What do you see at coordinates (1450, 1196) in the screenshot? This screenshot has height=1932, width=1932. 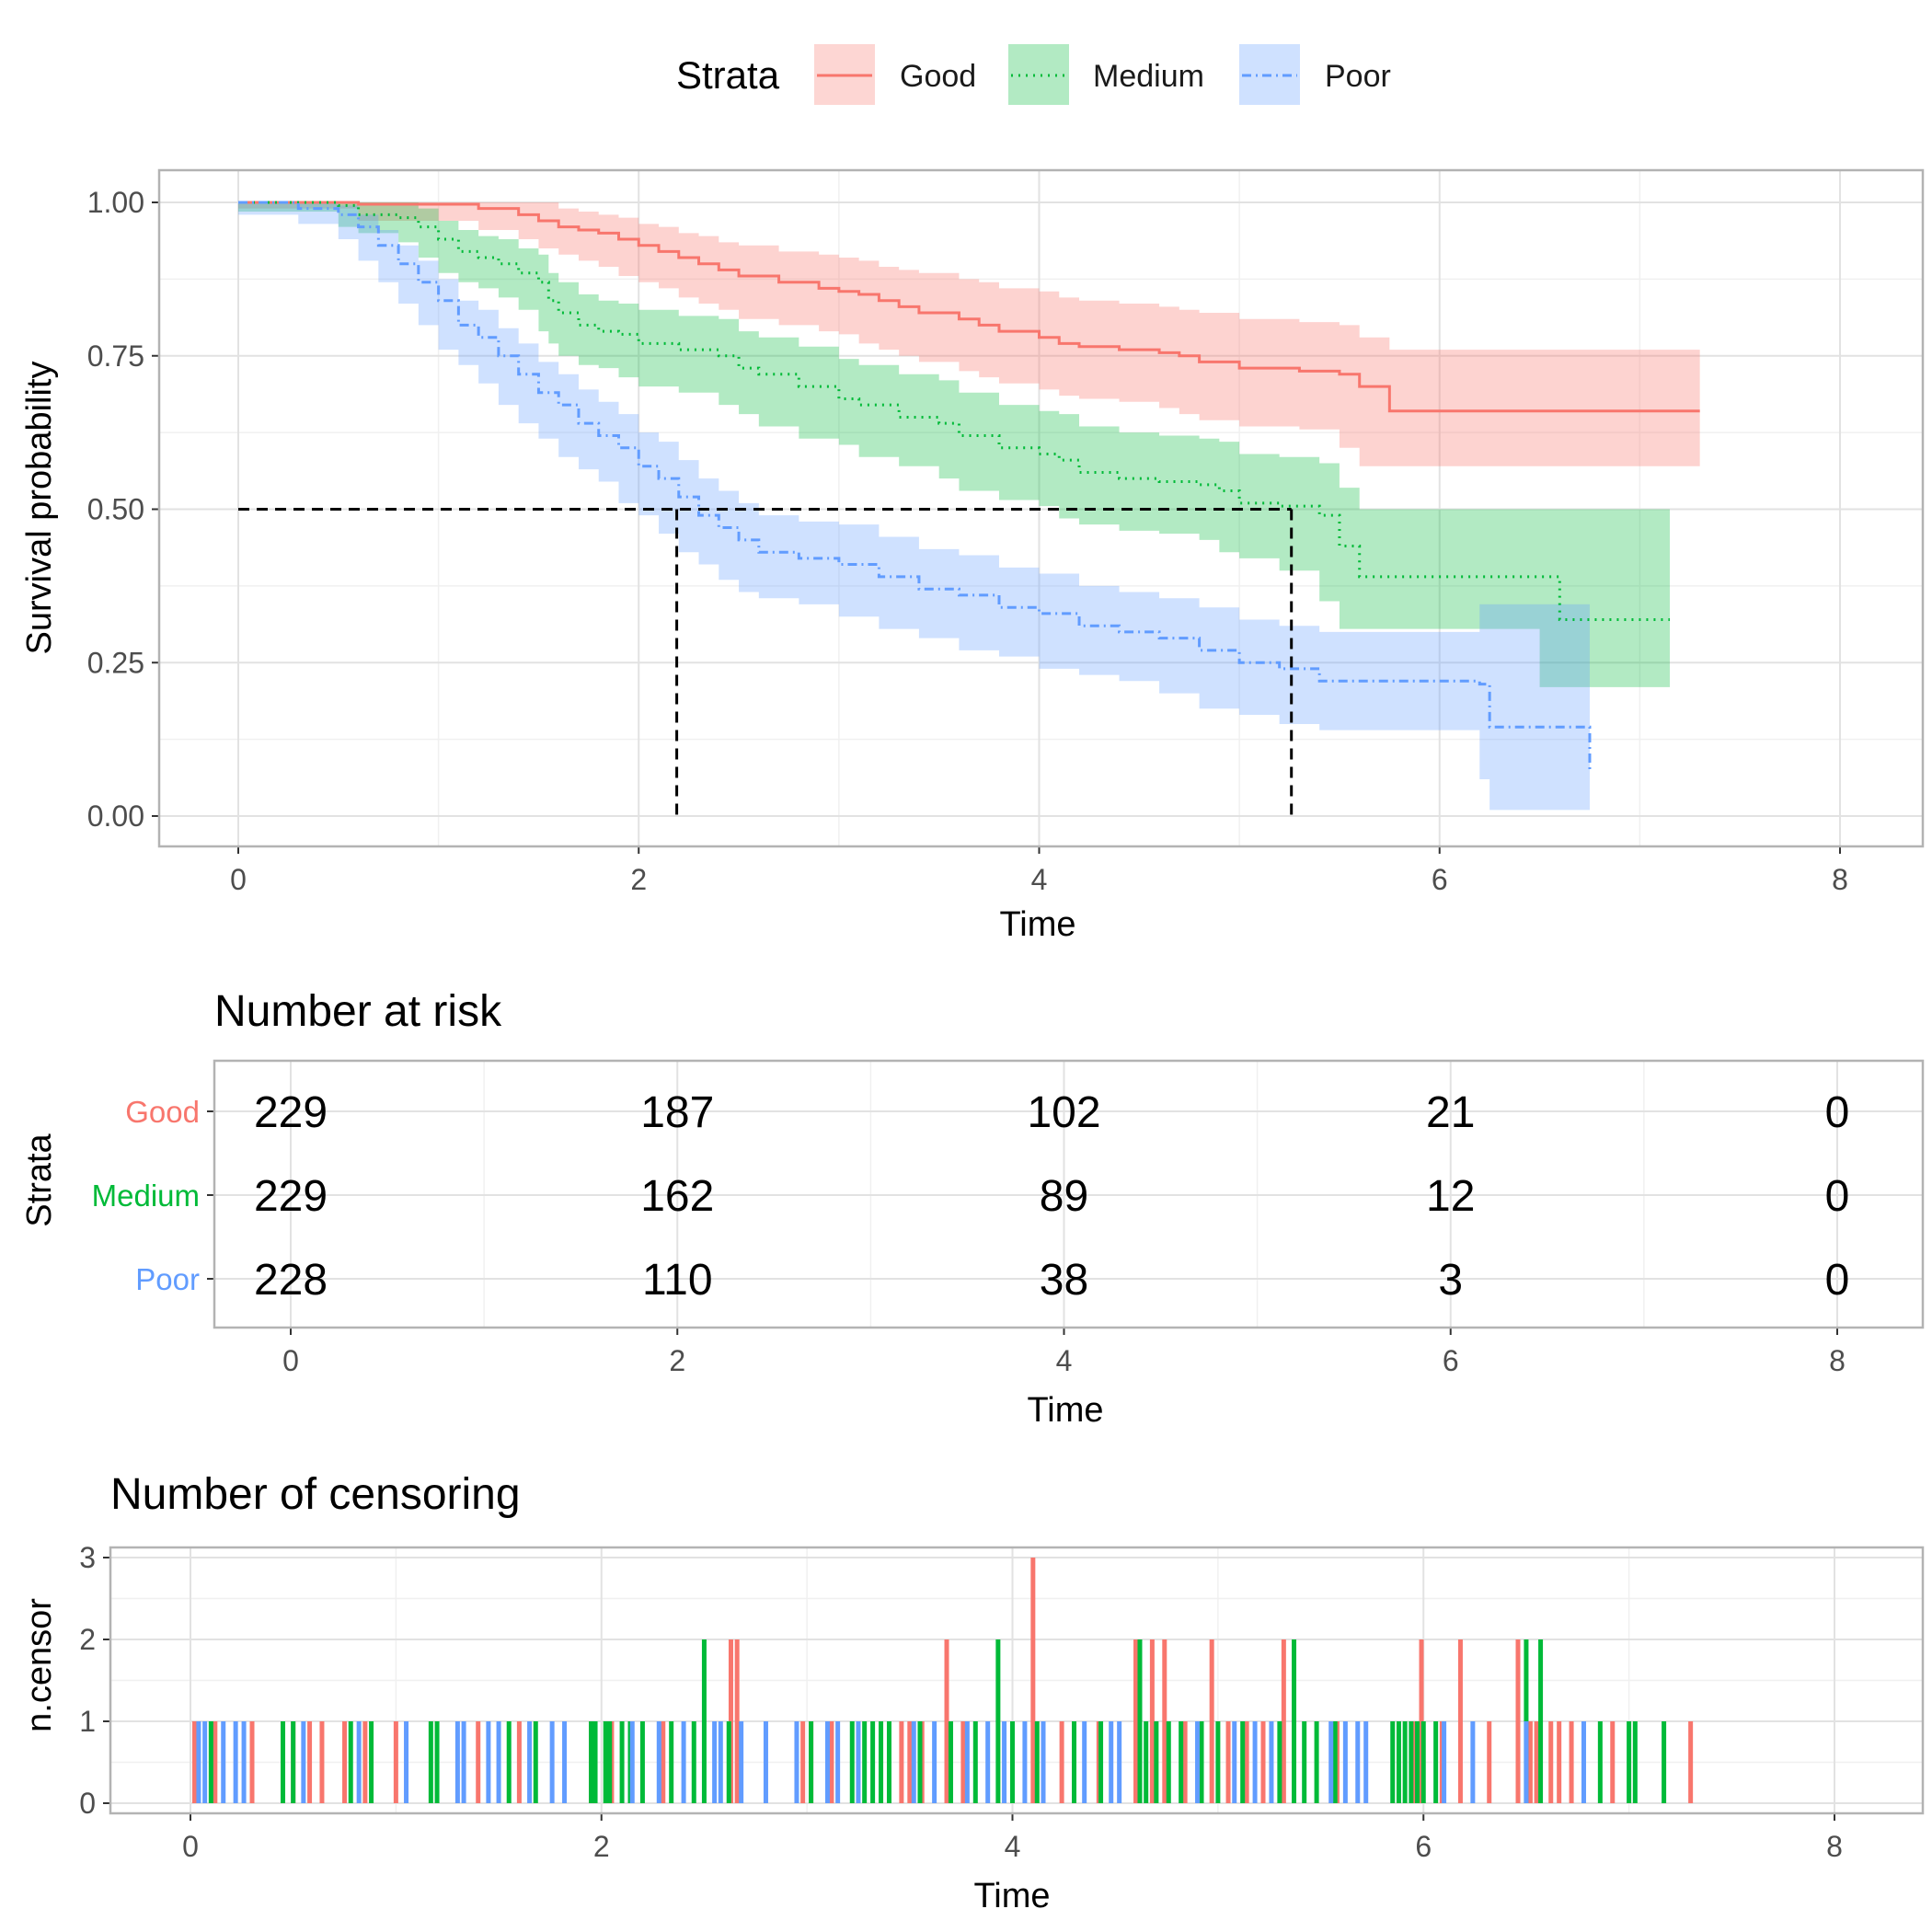 I see `risk-count-medium: 12` at bounding box center [1450, 1196].